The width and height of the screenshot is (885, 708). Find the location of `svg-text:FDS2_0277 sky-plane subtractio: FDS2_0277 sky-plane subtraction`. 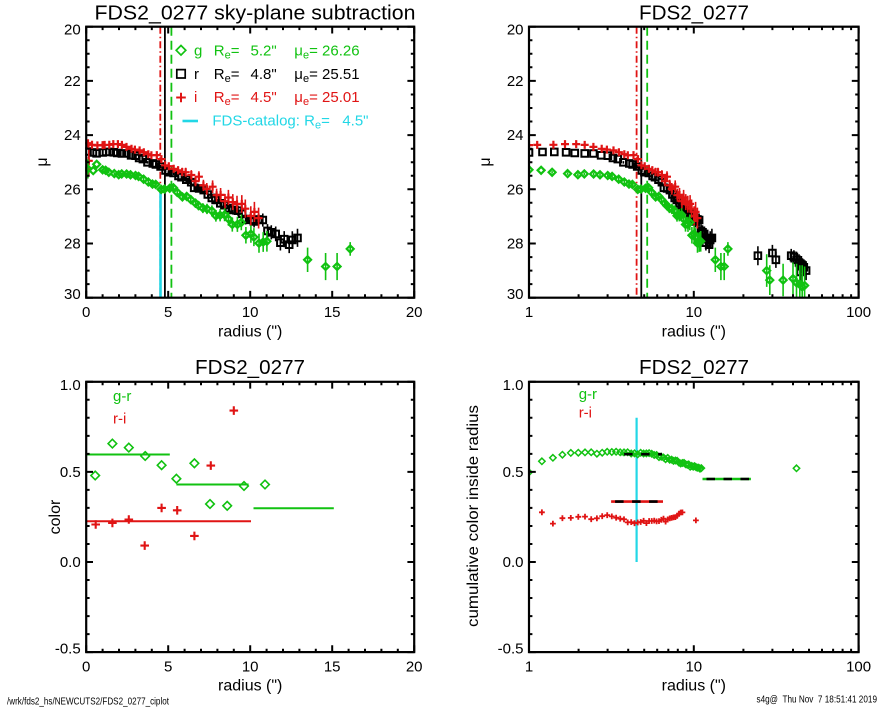

svg-text:FDS2_0277 sky-plane subtractio: FDS2_0277 sky-plane subtraction is located at coordinates (255, 14).